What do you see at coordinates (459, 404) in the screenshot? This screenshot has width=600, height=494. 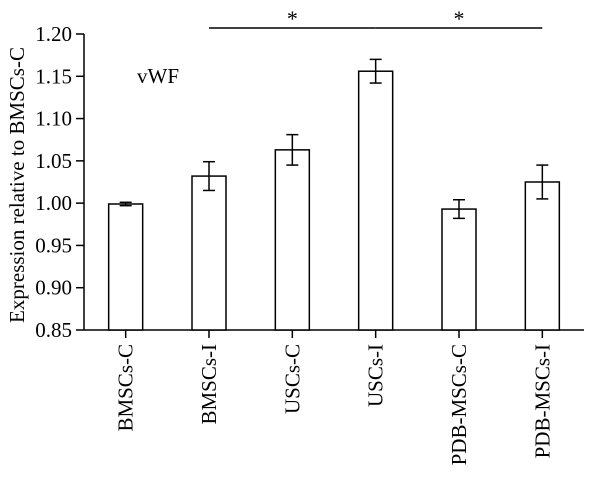 I see `x-tick-label: PDB-MSCs-C` at bounding box center [459, 404].